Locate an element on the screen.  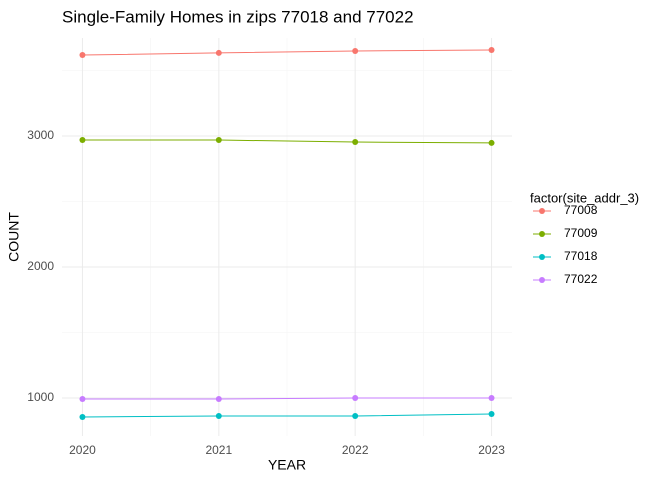
legend-label: 77018 is located at coordinates (581, 256).